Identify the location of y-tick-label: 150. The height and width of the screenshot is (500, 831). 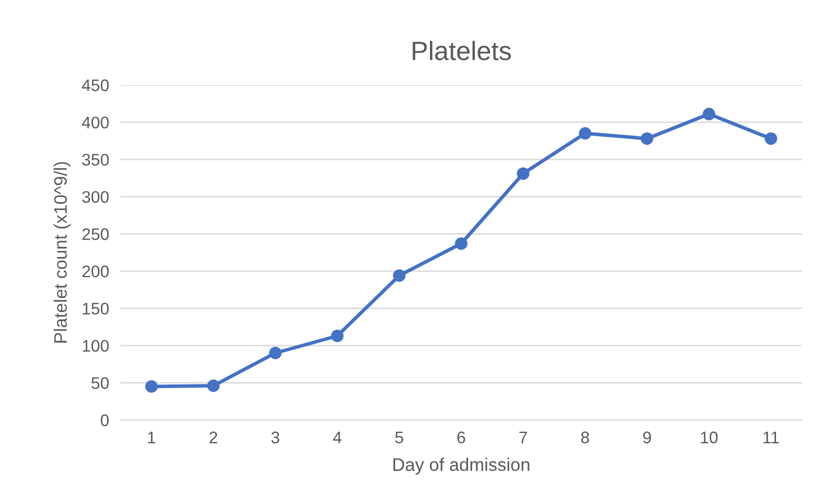
(95, 308).